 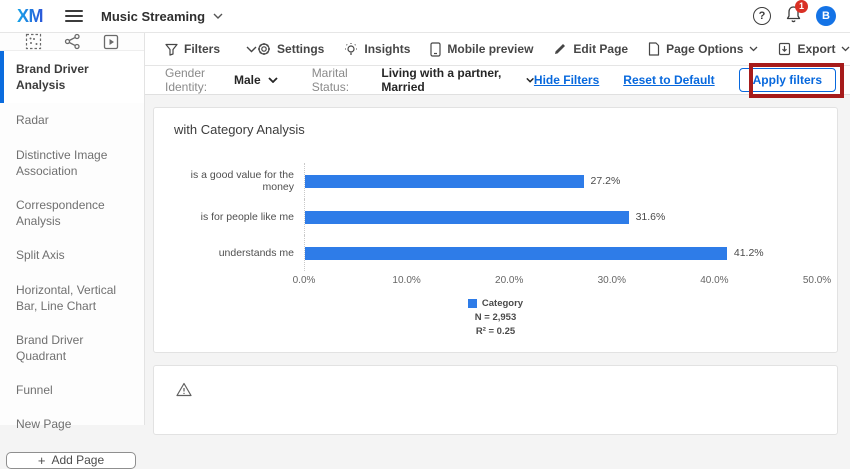 What do you see at coordinates (304, 280) in the screenshot?
I see `x-tick: 0.0%` at bounding box center [304, 280].